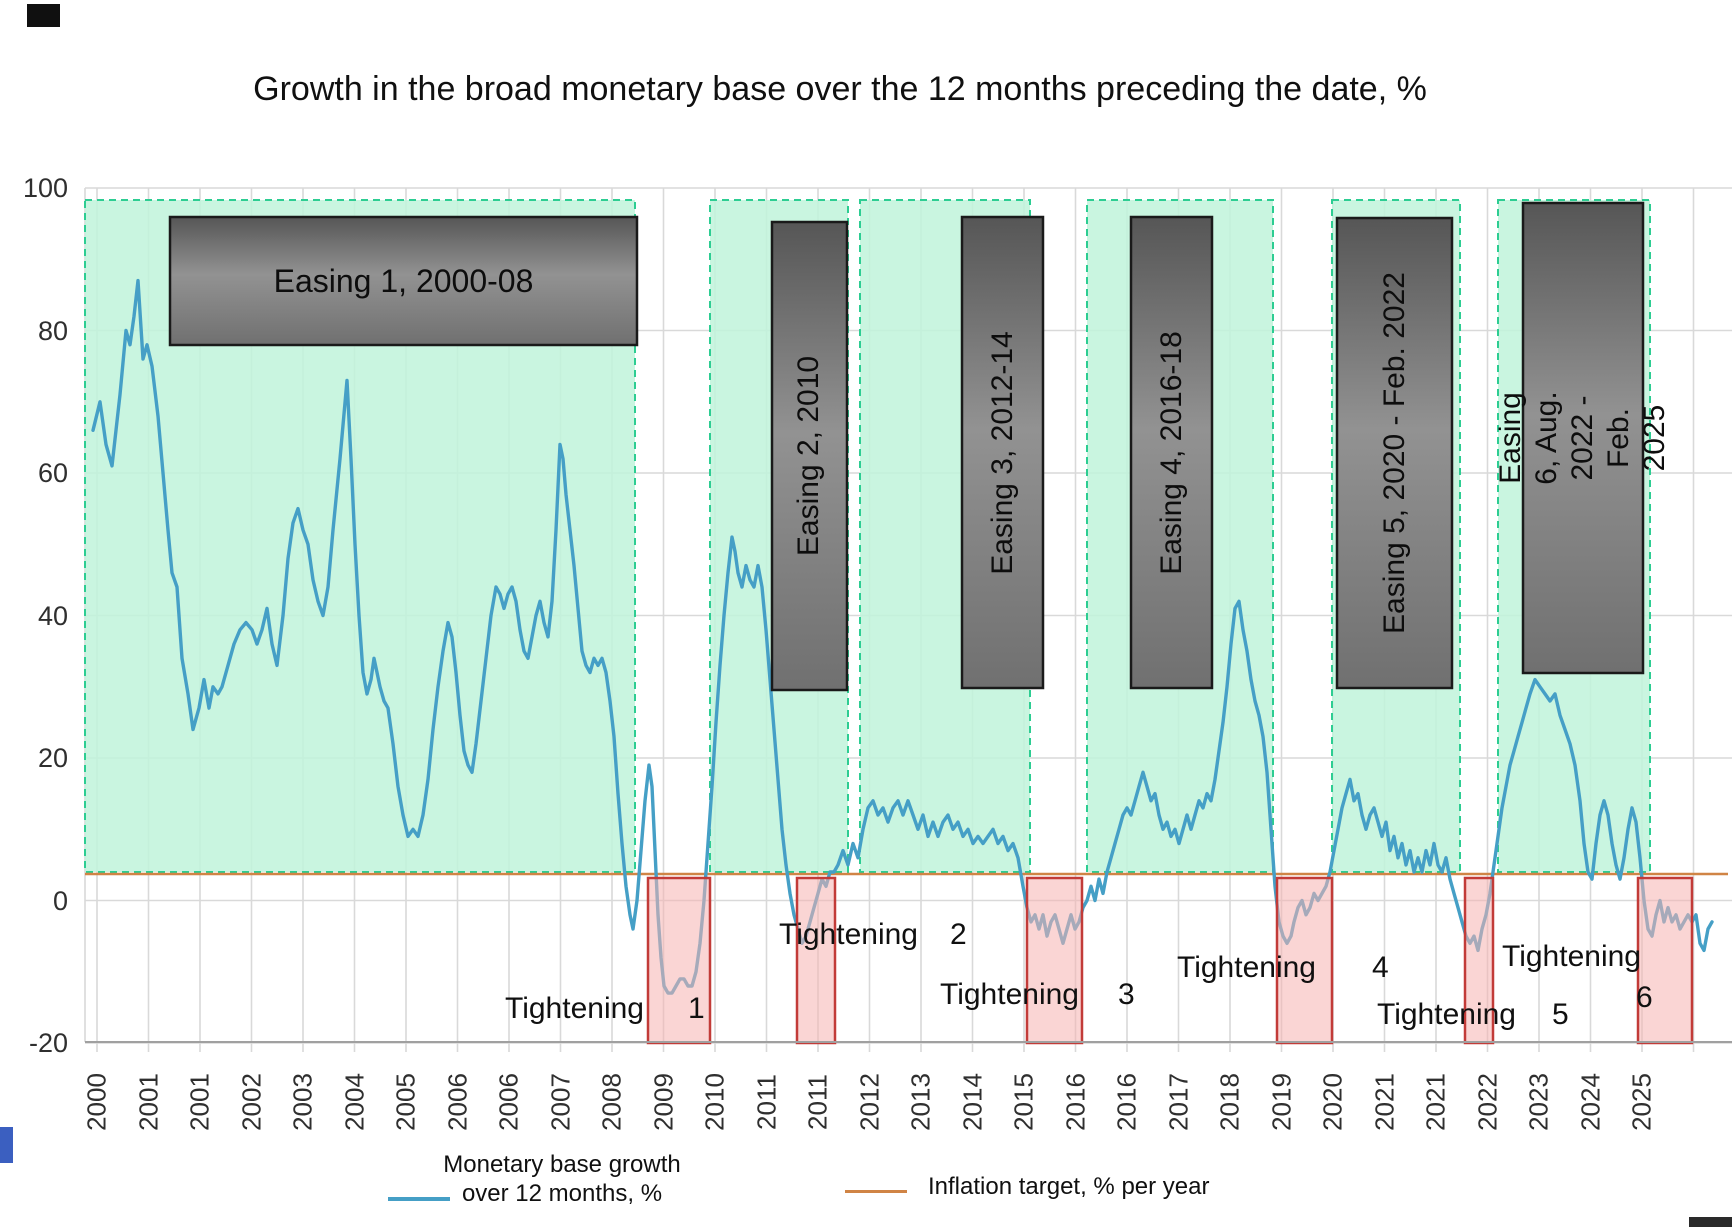 The image size is (1732, 1227). Describe the element at coordinates (302, 1102) in the screenshot. I see `x-tick-label: 2003` at that location.